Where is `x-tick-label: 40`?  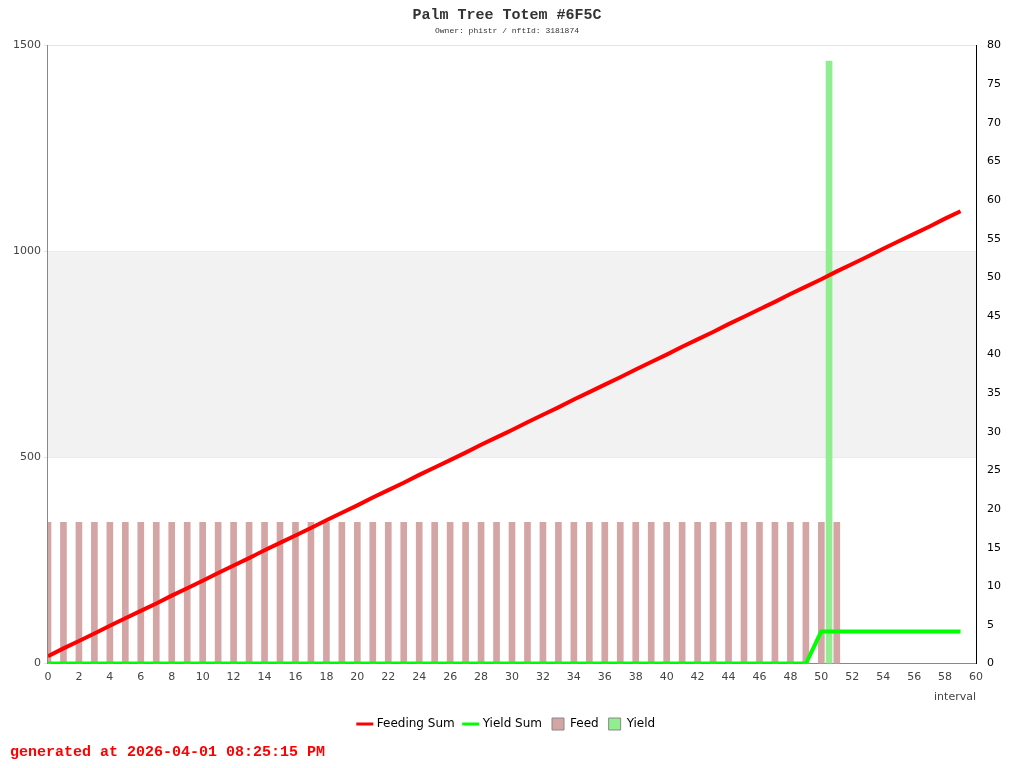
x-tick-label: 40 is located at coordinates (666, 677).